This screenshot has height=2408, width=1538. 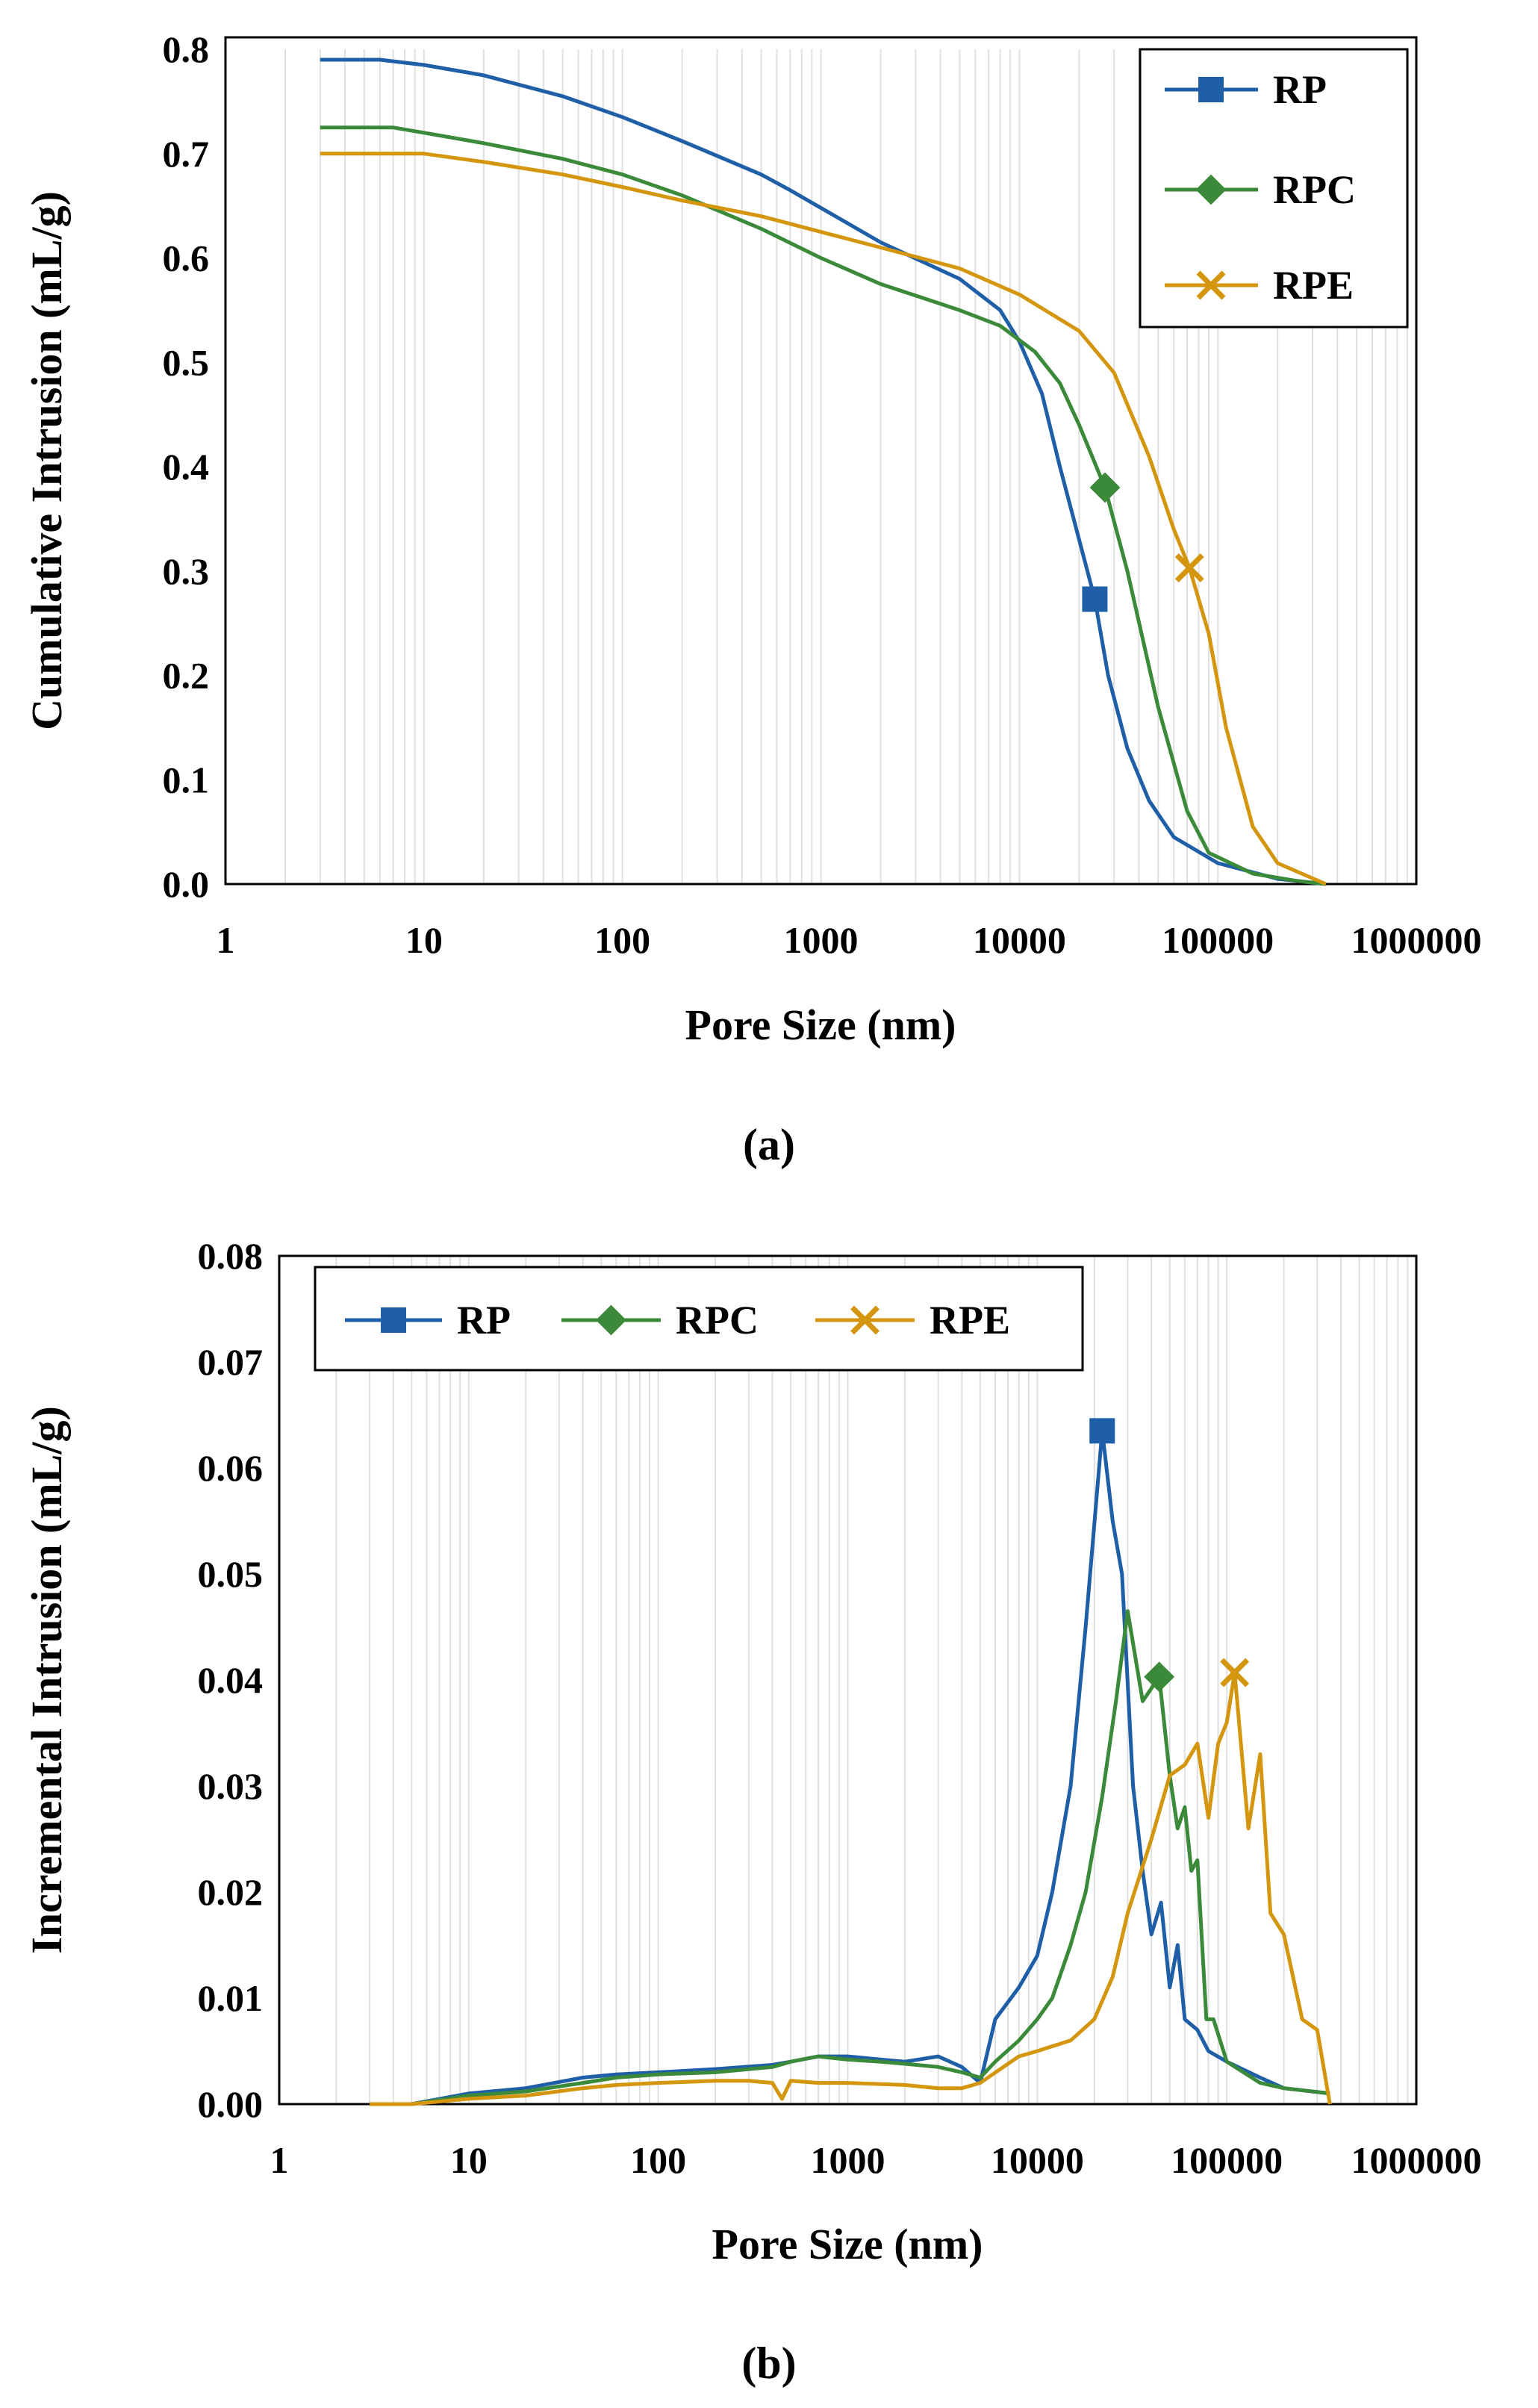 What do you see at coordinates (231, 1574) in the screenshot?
I see `panel-b-y-tick-5: 0.05` at bounding box center [231, 1574].